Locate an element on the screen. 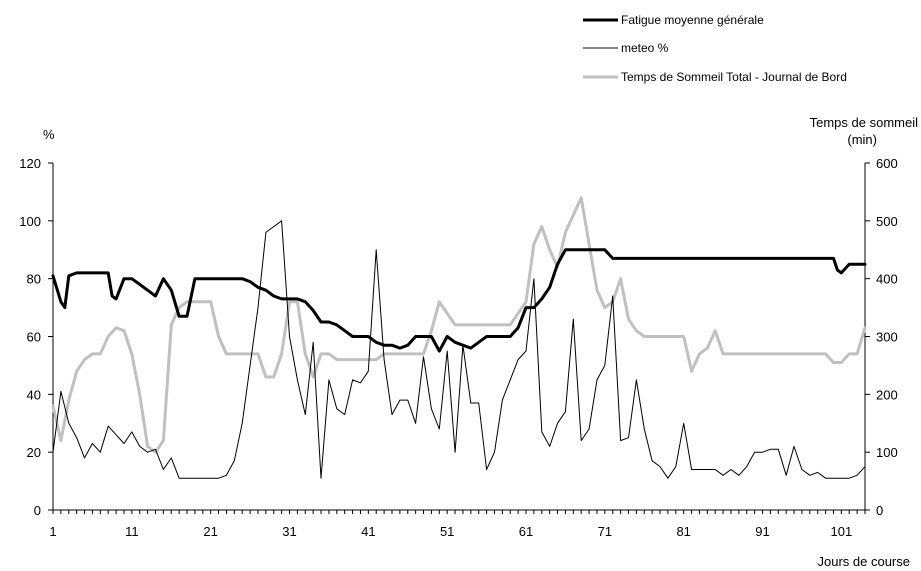 The width and height of the screenshot is (921, 571). x-tick-label: 61 is located at coordinates (526, 531).